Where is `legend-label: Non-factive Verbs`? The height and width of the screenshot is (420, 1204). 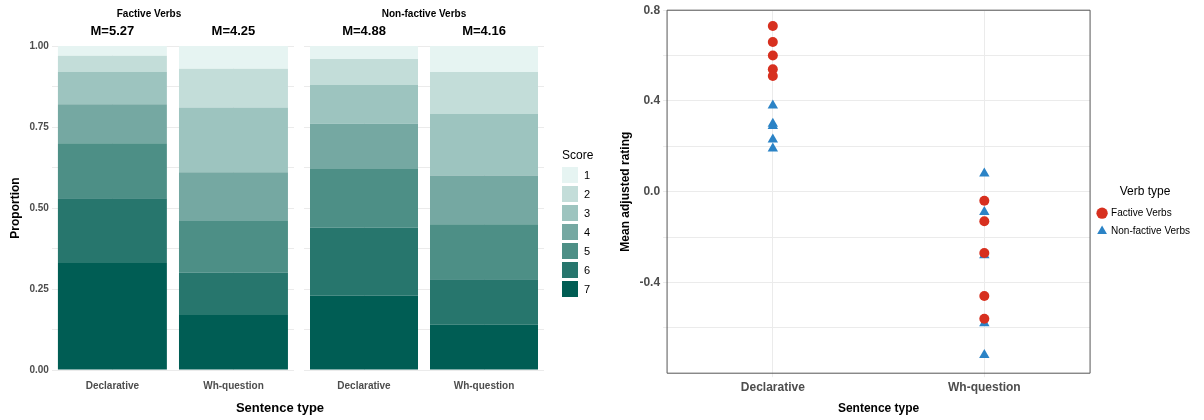
legend-label: Non-factive Verbs is located at coordinates (1151, 230).